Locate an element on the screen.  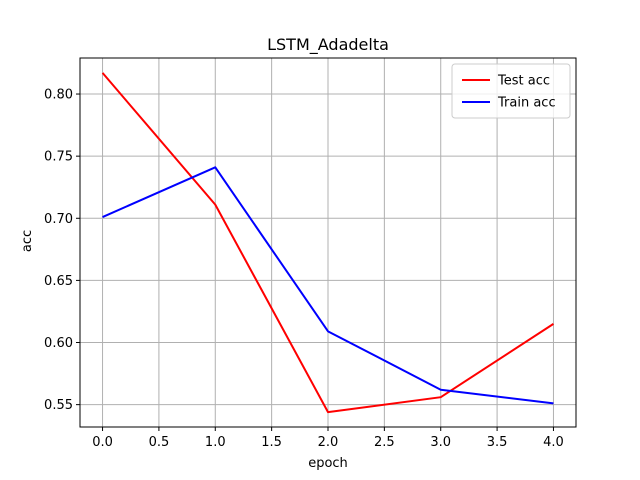
x-tick-label: 3.0 is located at coordinates (440, 442).